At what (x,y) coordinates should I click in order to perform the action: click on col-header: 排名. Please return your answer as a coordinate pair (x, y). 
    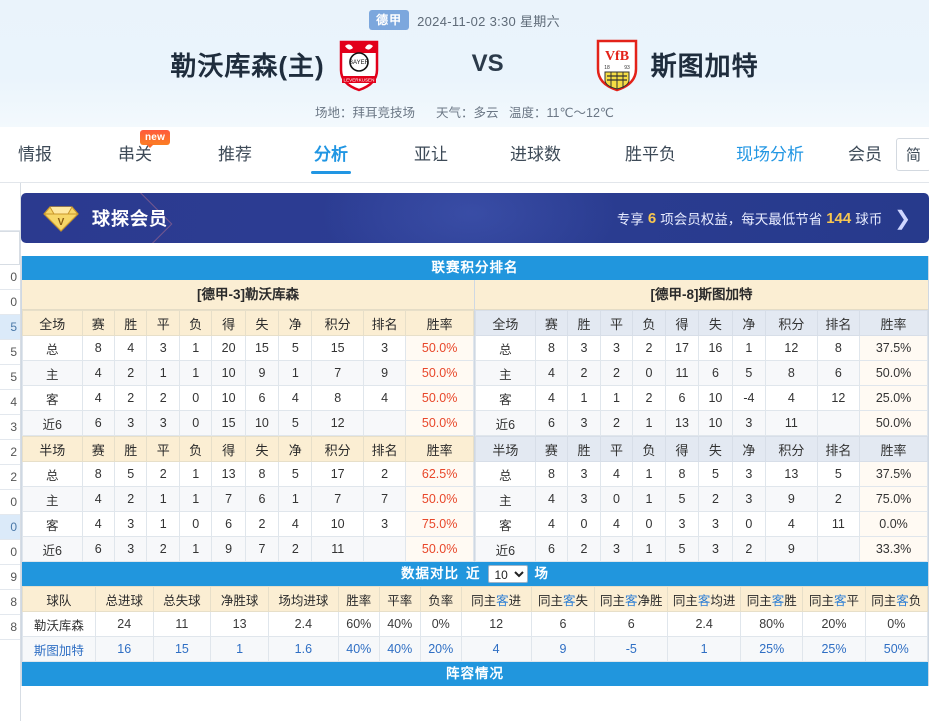
    Looking at the image, I should click on (384, 323).